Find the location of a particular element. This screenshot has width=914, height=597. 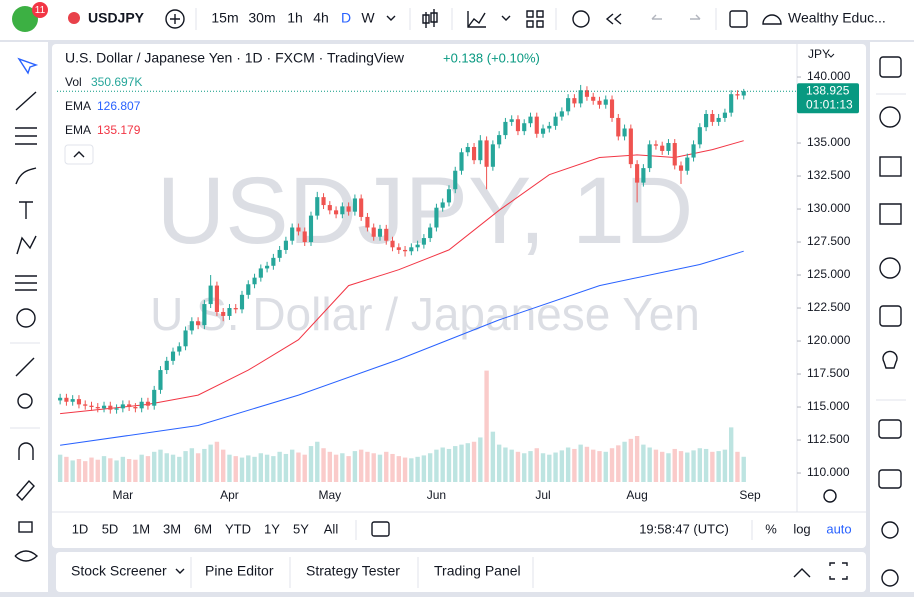

interval: 1h is located at coordinates (295, 18).